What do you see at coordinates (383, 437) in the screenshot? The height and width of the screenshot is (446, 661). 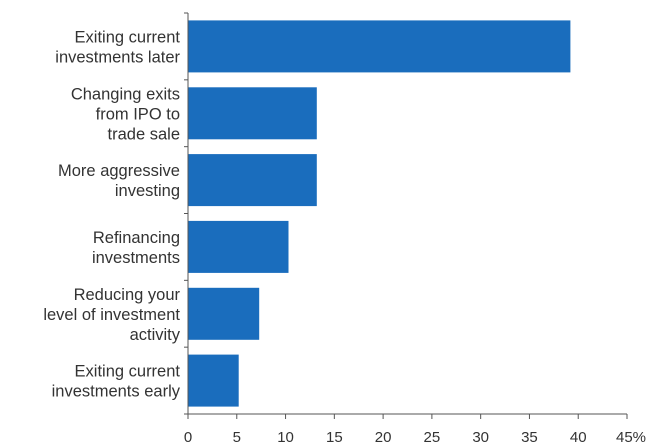 I see `x-tick-label: 20` at bounding box center [383, 437].